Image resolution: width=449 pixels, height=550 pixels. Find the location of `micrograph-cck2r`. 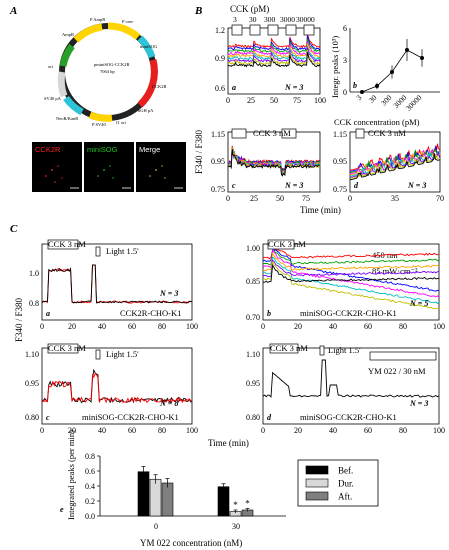

micrograph-cck2r is located at coordinates (57, 167).